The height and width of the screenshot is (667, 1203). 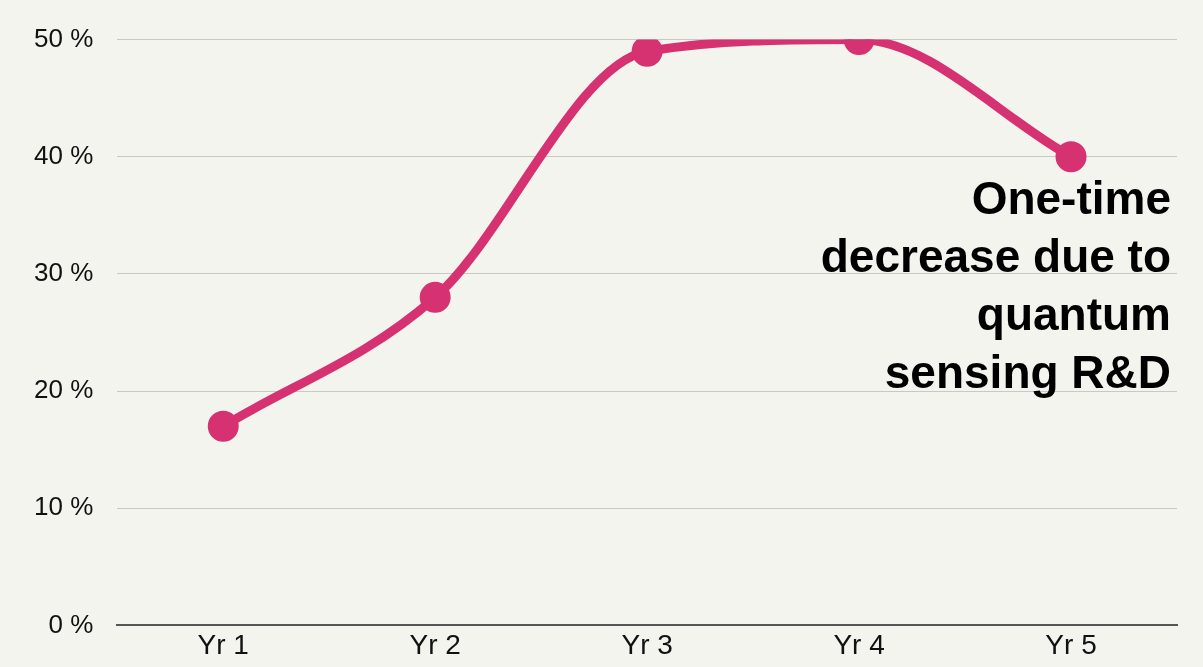 What do you see at coordinates (64, 154) in the screenshot?
I see `y-tick-label: 40 %` at bounding box center [64, 154].